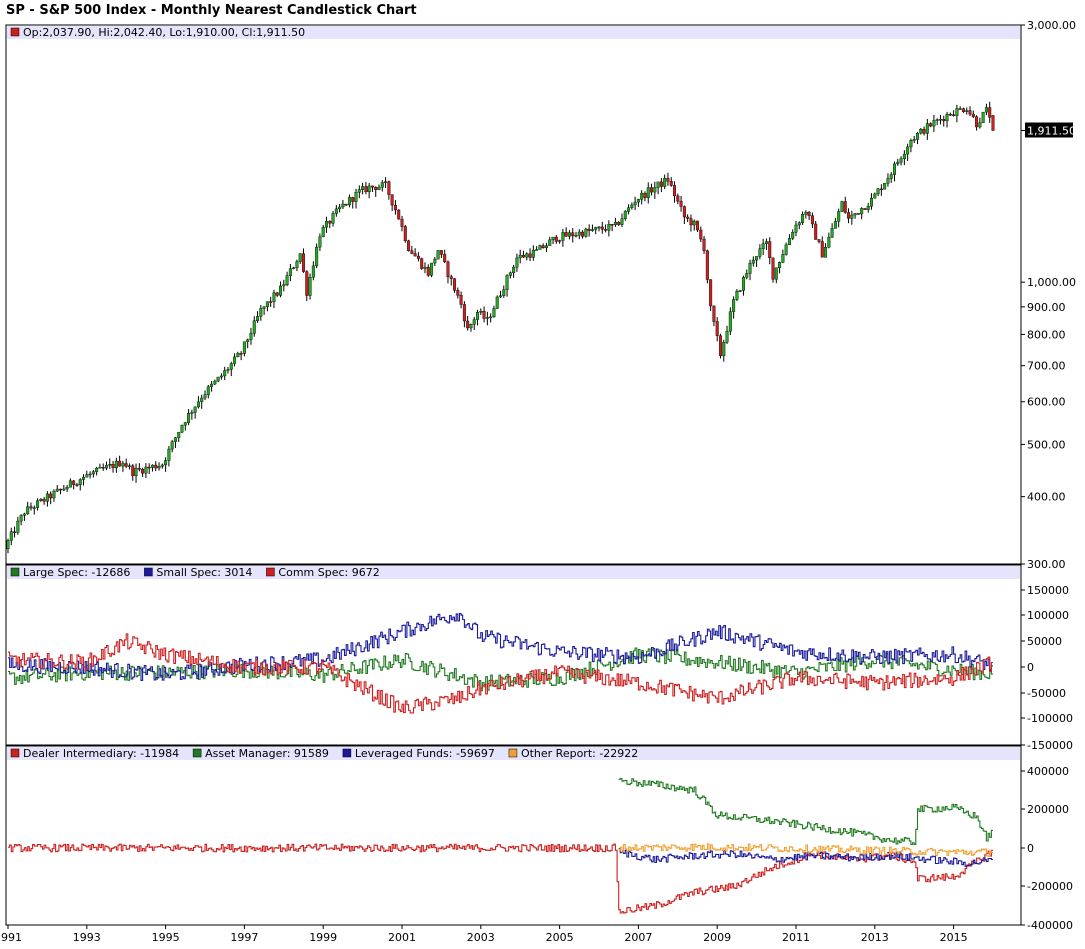 This screenshot has width=1085, height=949. What do you see at coordinates (1048, 809) in the screenshot?
I see `tick-label: 200000` at bounding box center [1048, 809].